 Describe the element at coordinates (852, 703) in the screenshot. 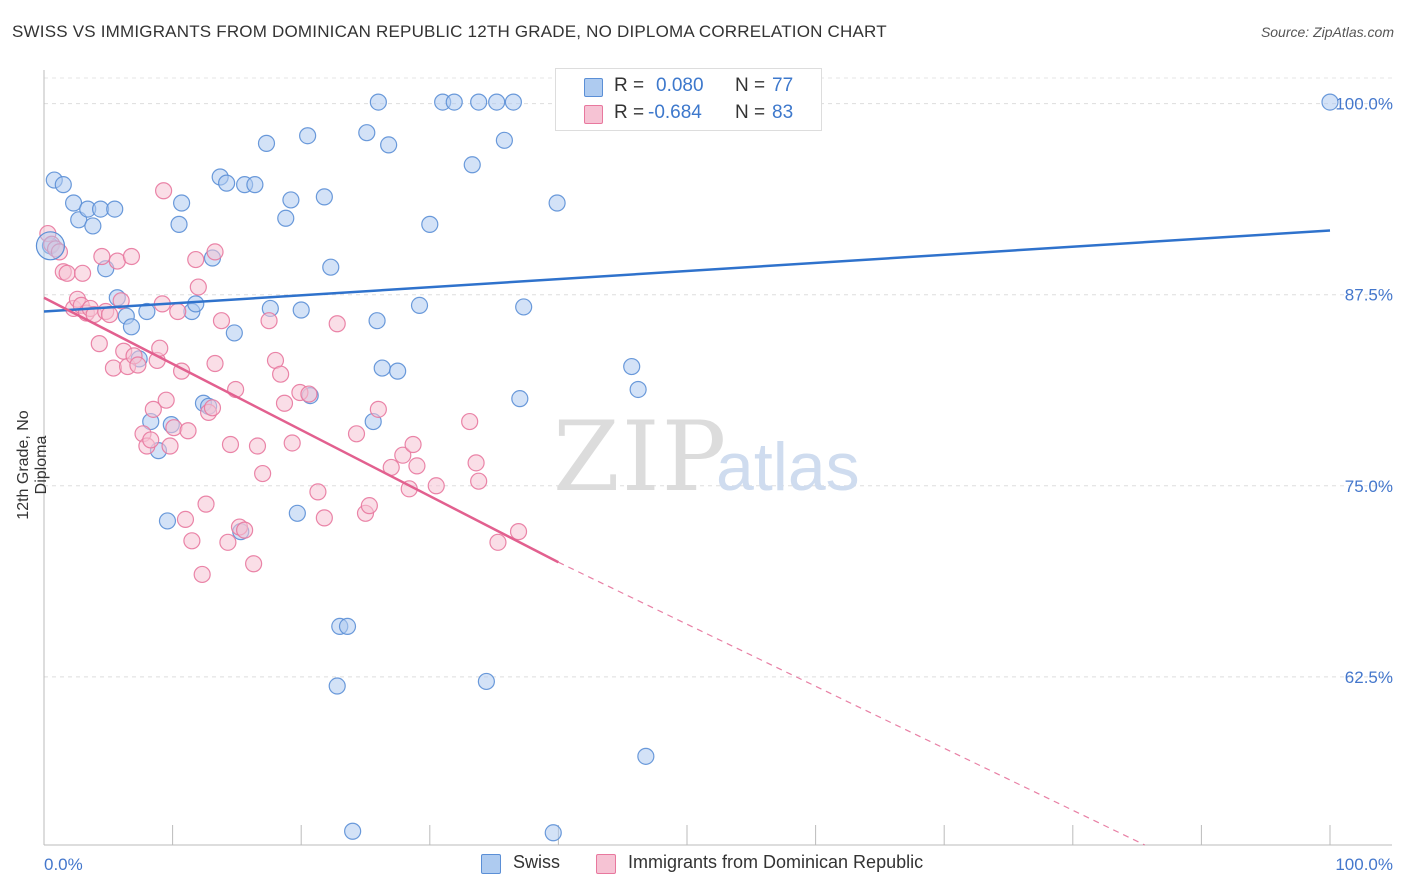

I see `dominican-trend-extension` at that location.